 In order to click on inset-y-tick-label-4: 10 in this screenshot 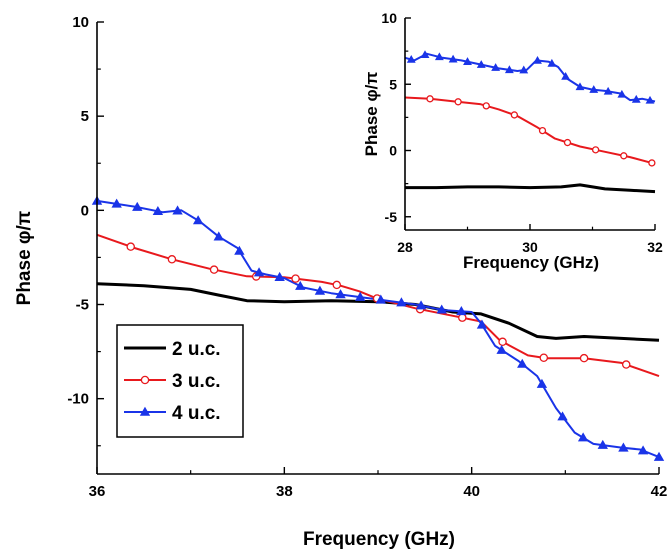, I will do `click(389, 18)`.